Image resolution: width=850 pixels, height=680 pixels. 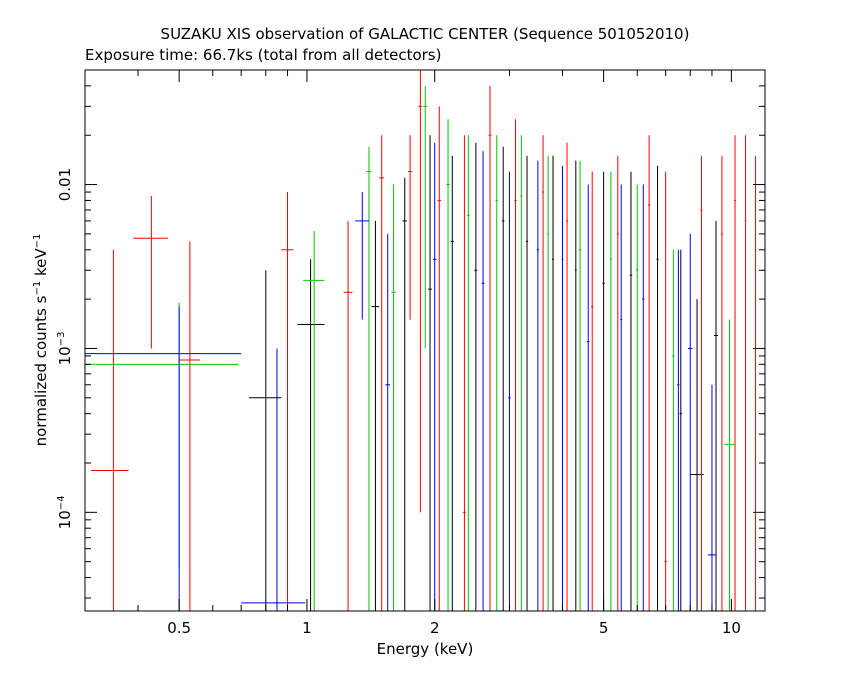 What do you see at coordinates (179, 628) in the screenshot?
I see `x-tick-label: 0.5` at bounding box center [179, 628].